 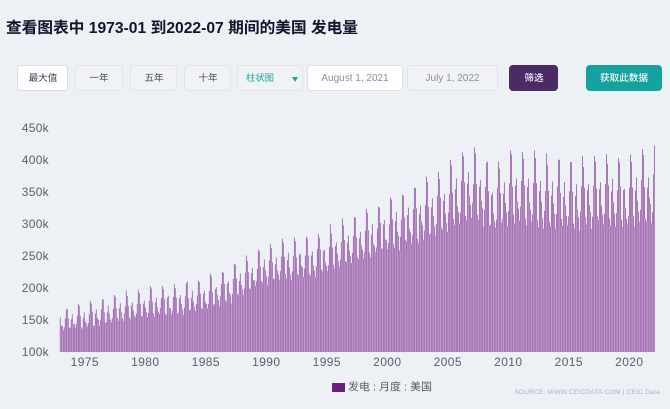 I want to click on svg-text: 450k, so click(x=36, y=128).